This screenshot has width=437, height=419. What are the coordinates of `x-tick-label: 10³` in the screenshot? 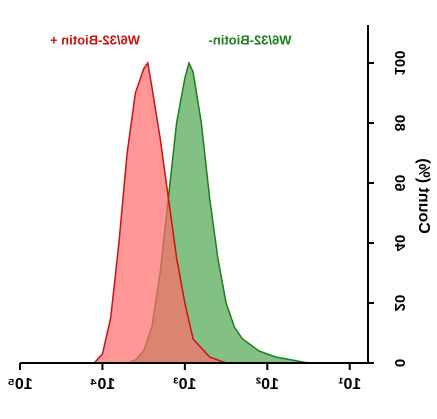 It's located at (184, 384).